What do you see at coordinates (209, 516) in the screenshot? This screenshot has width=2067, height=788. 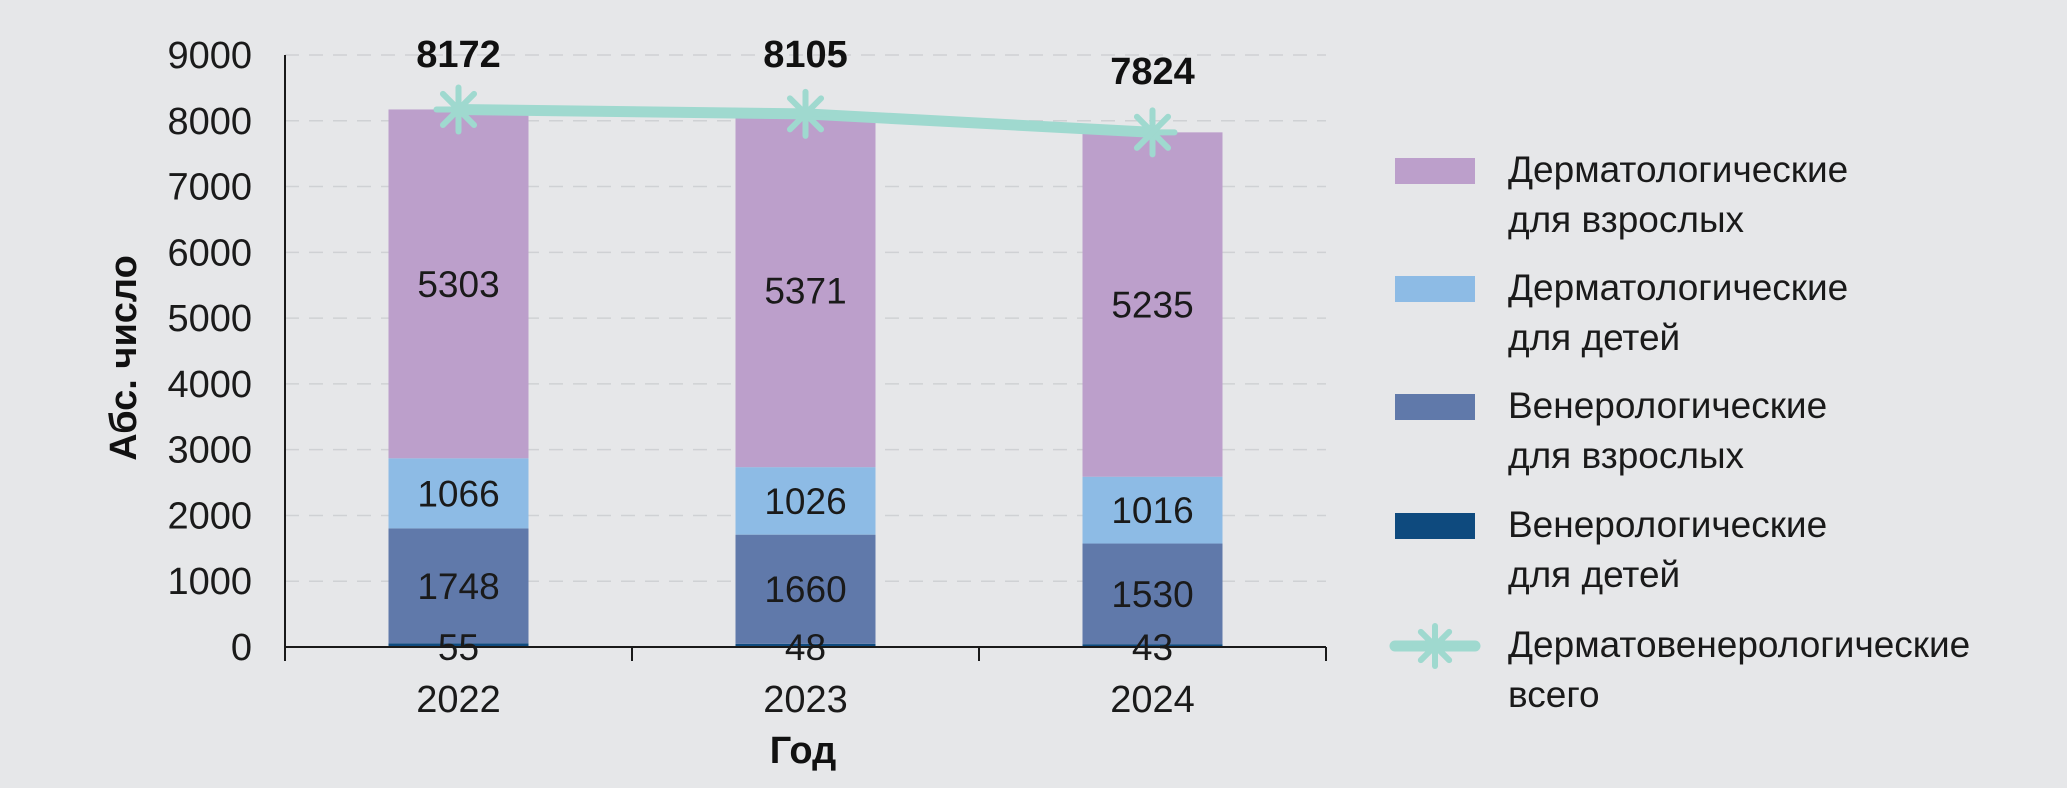 I see `y-tick-label: 2000` at bounding box center [209, 516].